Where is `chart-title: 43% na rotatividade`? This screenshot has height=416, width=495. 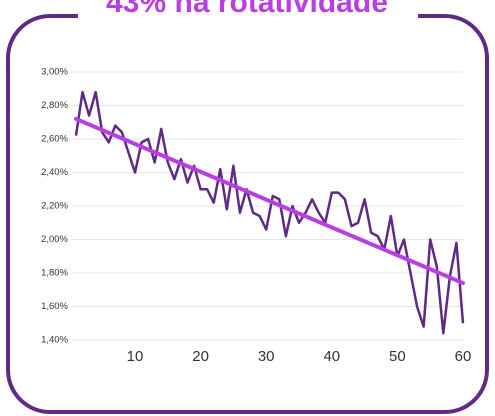 chart-title: 43% na rotatividade is located at coordinates (247, 9).